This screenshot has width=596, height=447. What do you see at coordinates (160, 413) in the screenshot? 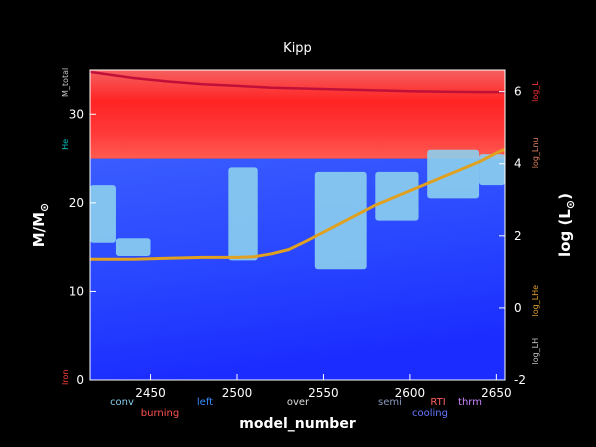
I see `legend-item-burning: burning` at bounding box center [160, 413].